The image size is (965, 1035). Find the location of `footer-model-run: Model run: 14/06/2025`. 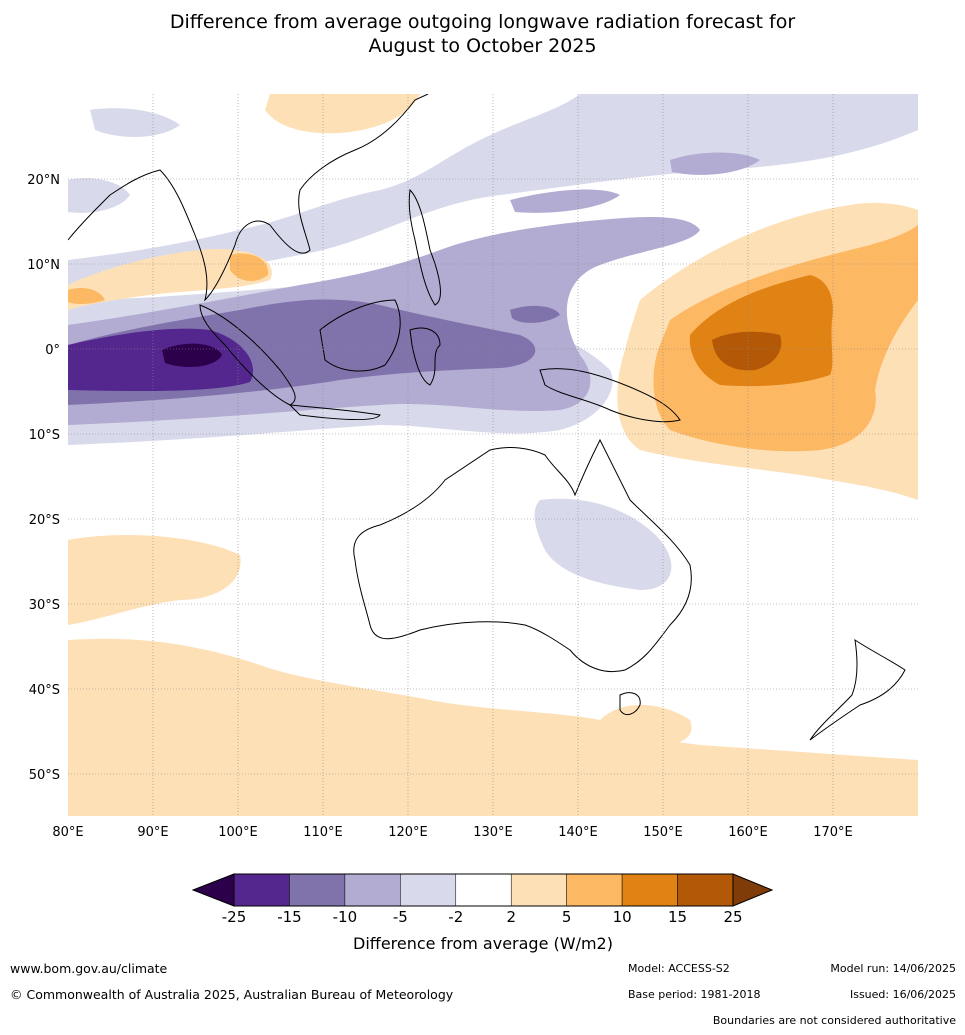

footer-model-run: Model run: 14/06/2025 is located at coordinates (893, 968).